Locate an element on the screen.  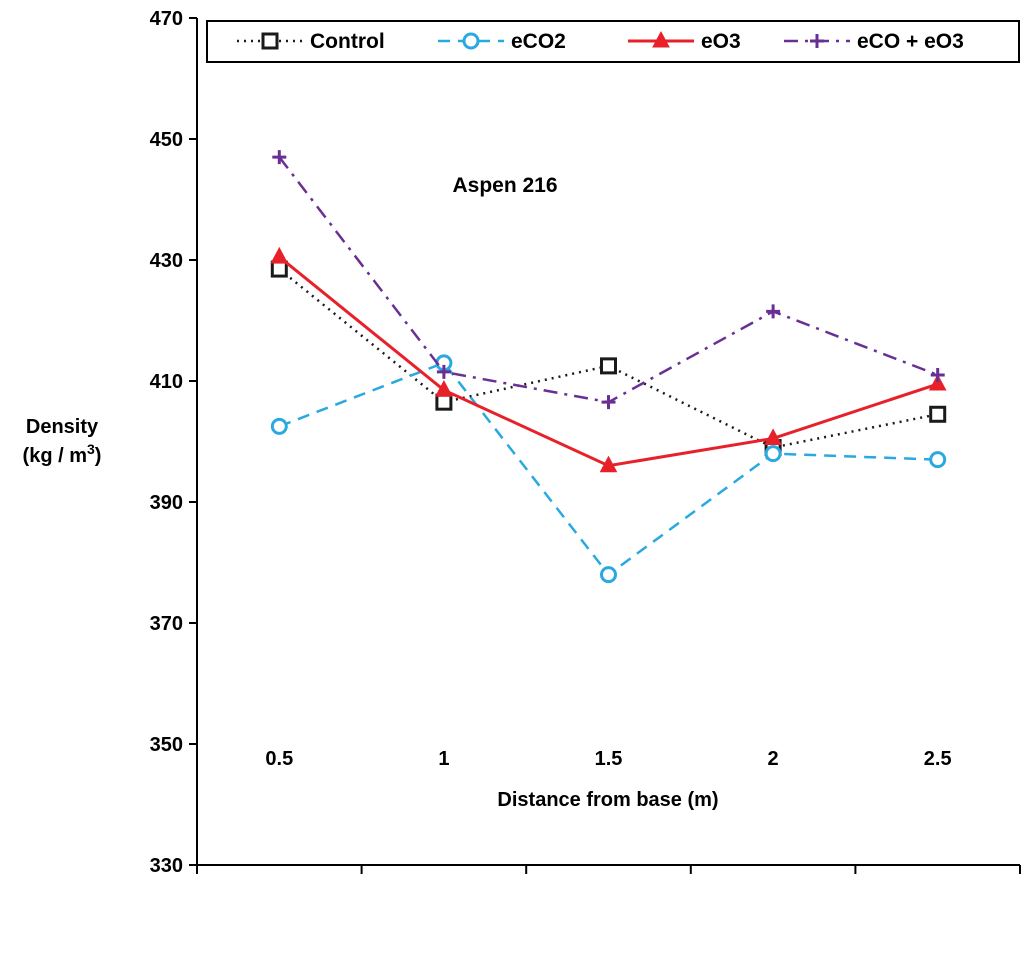
legend-label: eCO2 is located at coordinates (538, 41).